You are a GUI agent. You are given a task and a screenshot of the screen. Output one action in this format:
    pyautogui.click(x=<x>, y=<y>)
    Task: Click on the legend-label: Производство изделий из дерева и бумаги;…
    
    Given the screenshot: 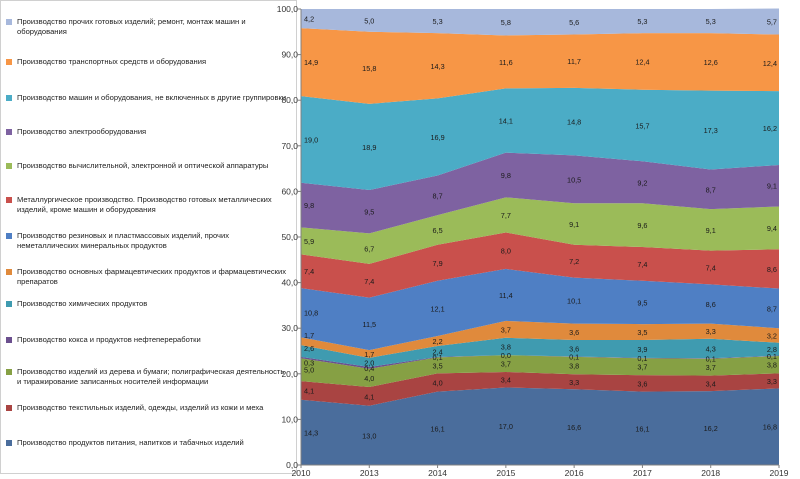 What is the action you would take?
    pyautogui.click(x=151, y=376)
    